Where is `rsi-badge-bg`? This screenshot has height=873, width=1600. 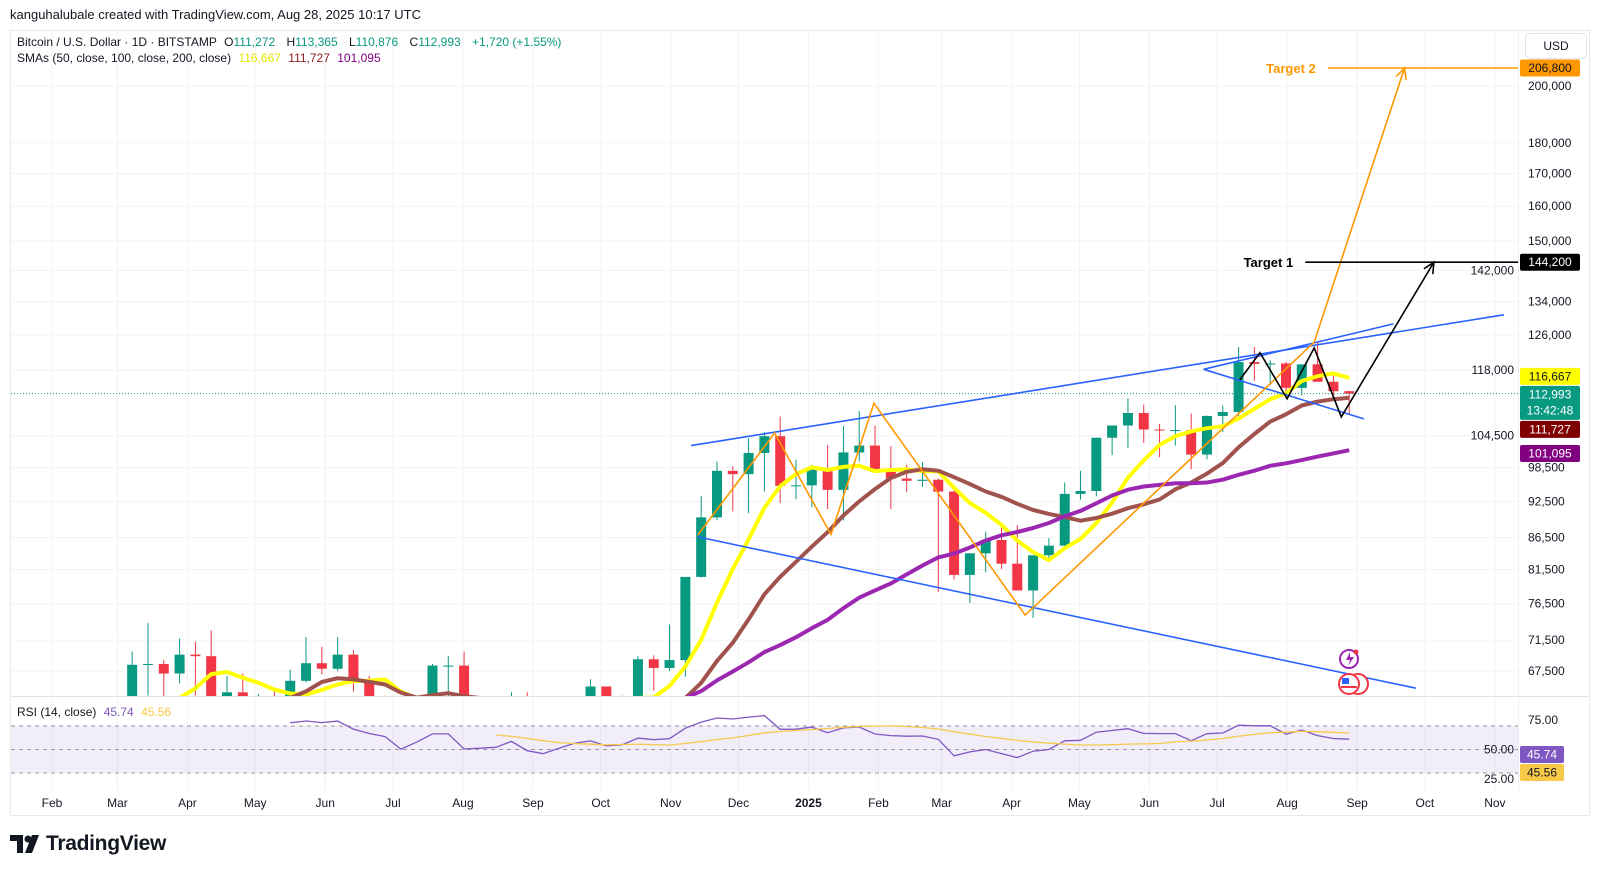 rsi-badge-bg is located at coordinates (1542, 755).